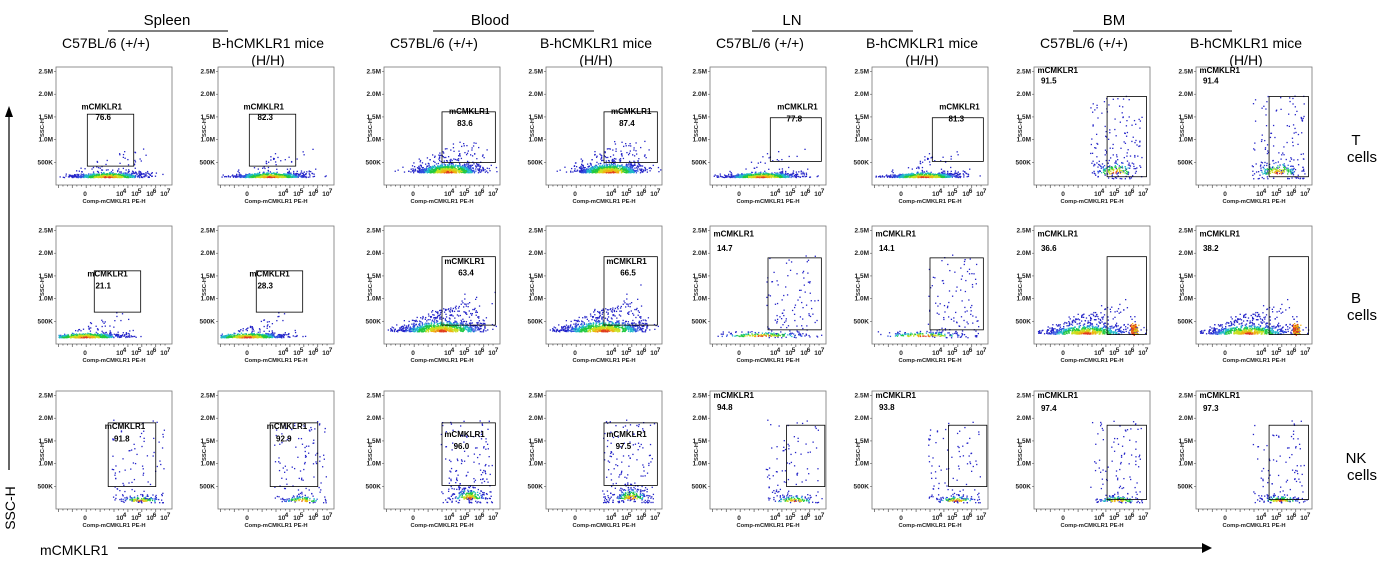  I want to click on x-tick-label: 5, so click(1118, 191).